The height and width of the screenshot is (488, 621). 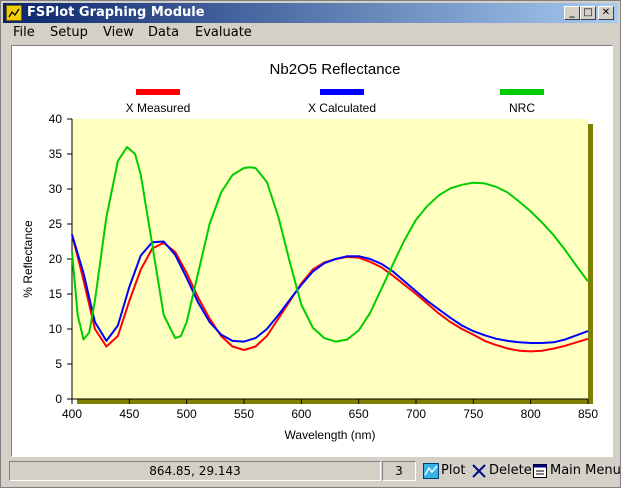 What do you see at coordinates (56, 224) in the screenshot?
I see `y-tick-label: 25` at bounding box center [56, 224].